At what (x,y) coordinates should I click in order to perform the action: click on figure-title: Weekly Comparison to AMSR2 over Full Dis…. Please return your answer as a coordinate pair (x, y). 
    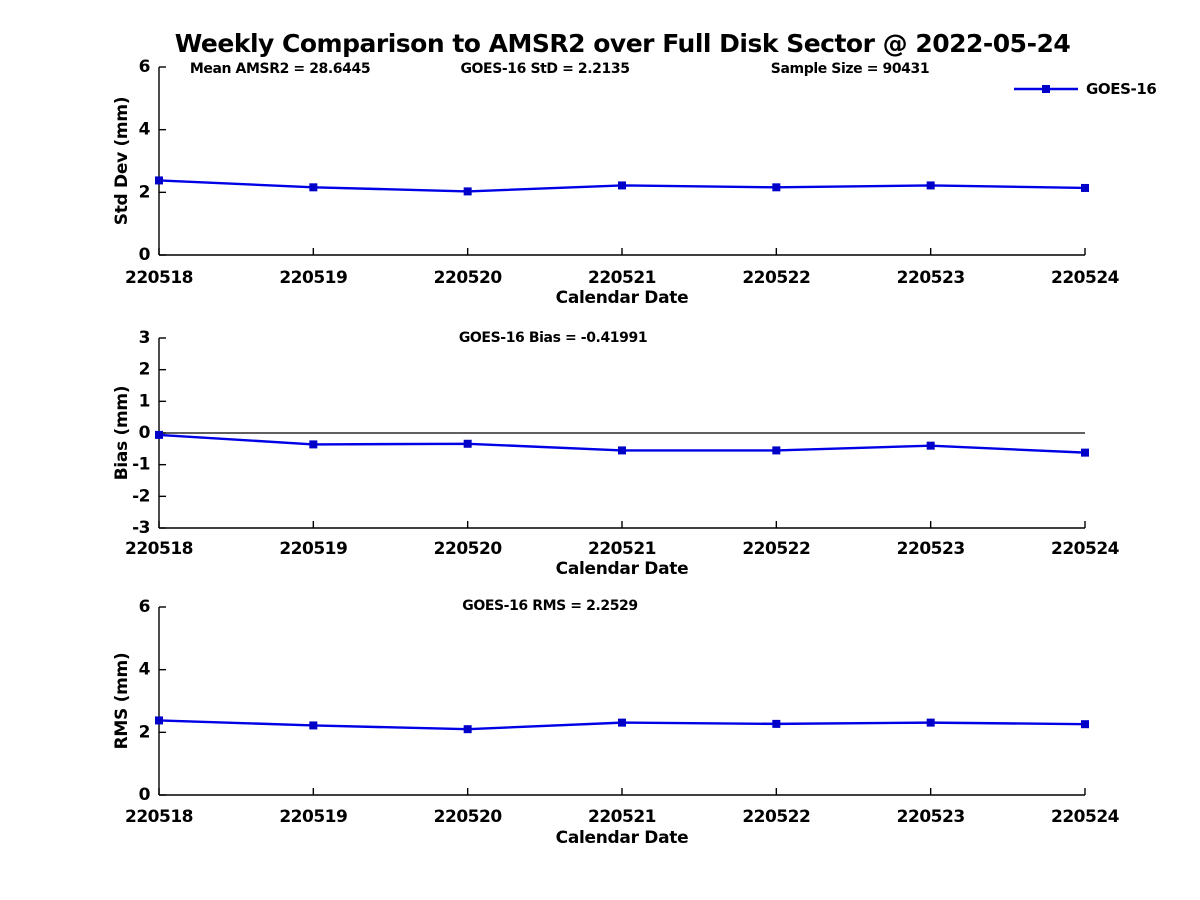
    Looking at the image, I should click on (622, 43).